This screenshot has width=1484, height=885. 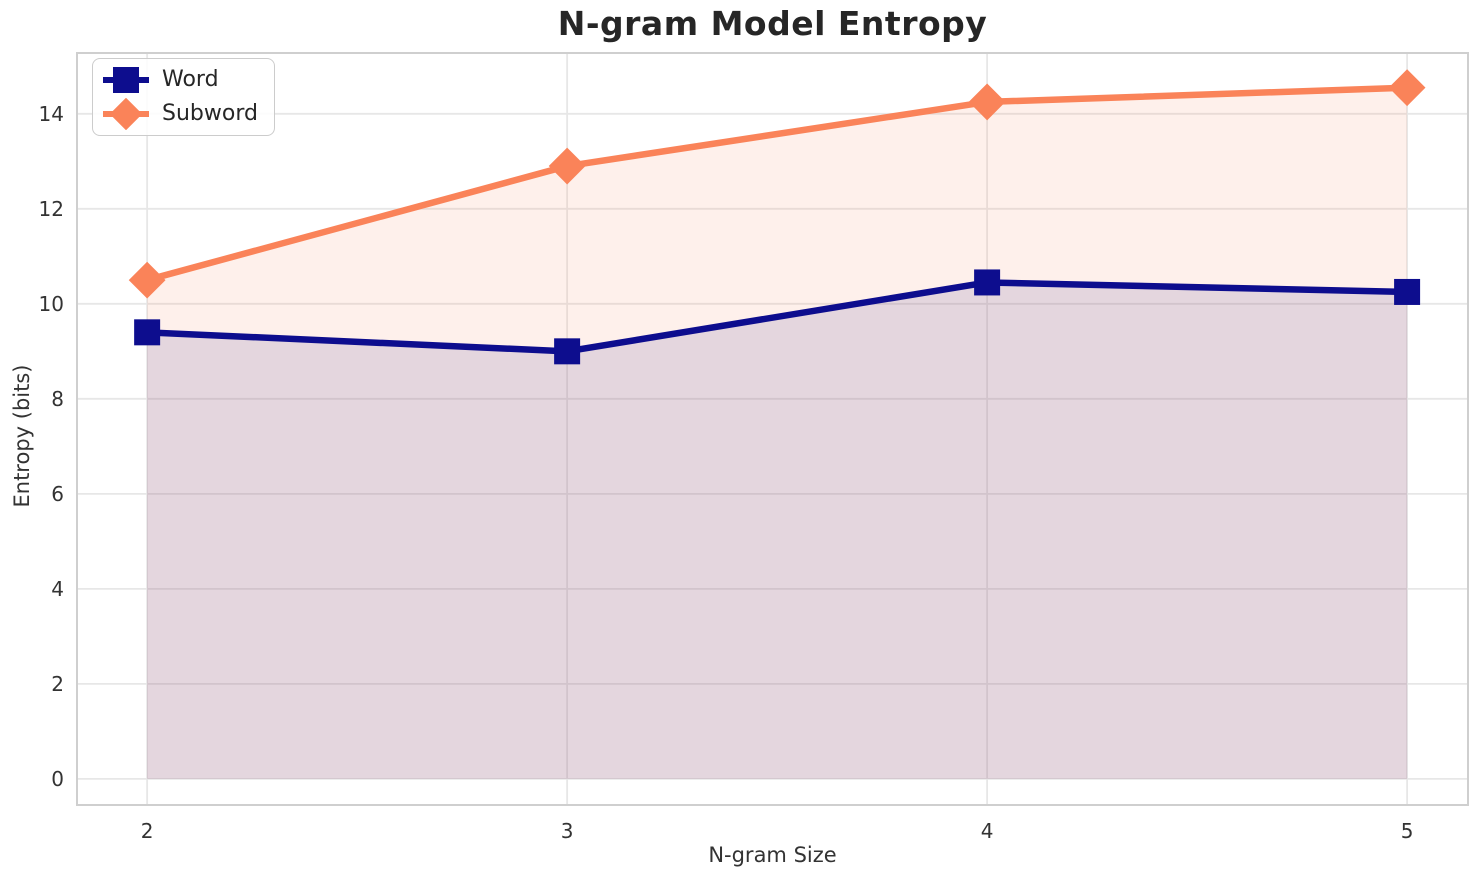 I want to click on y-tick-label: 4, so click(x=57, y=589).